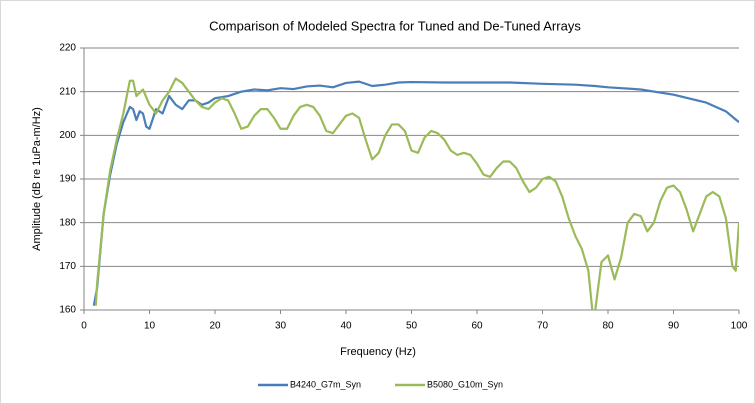 The height and width of the screenshot is (404, 755). I want to click on y-tick-label: 190, so click(67, 179).